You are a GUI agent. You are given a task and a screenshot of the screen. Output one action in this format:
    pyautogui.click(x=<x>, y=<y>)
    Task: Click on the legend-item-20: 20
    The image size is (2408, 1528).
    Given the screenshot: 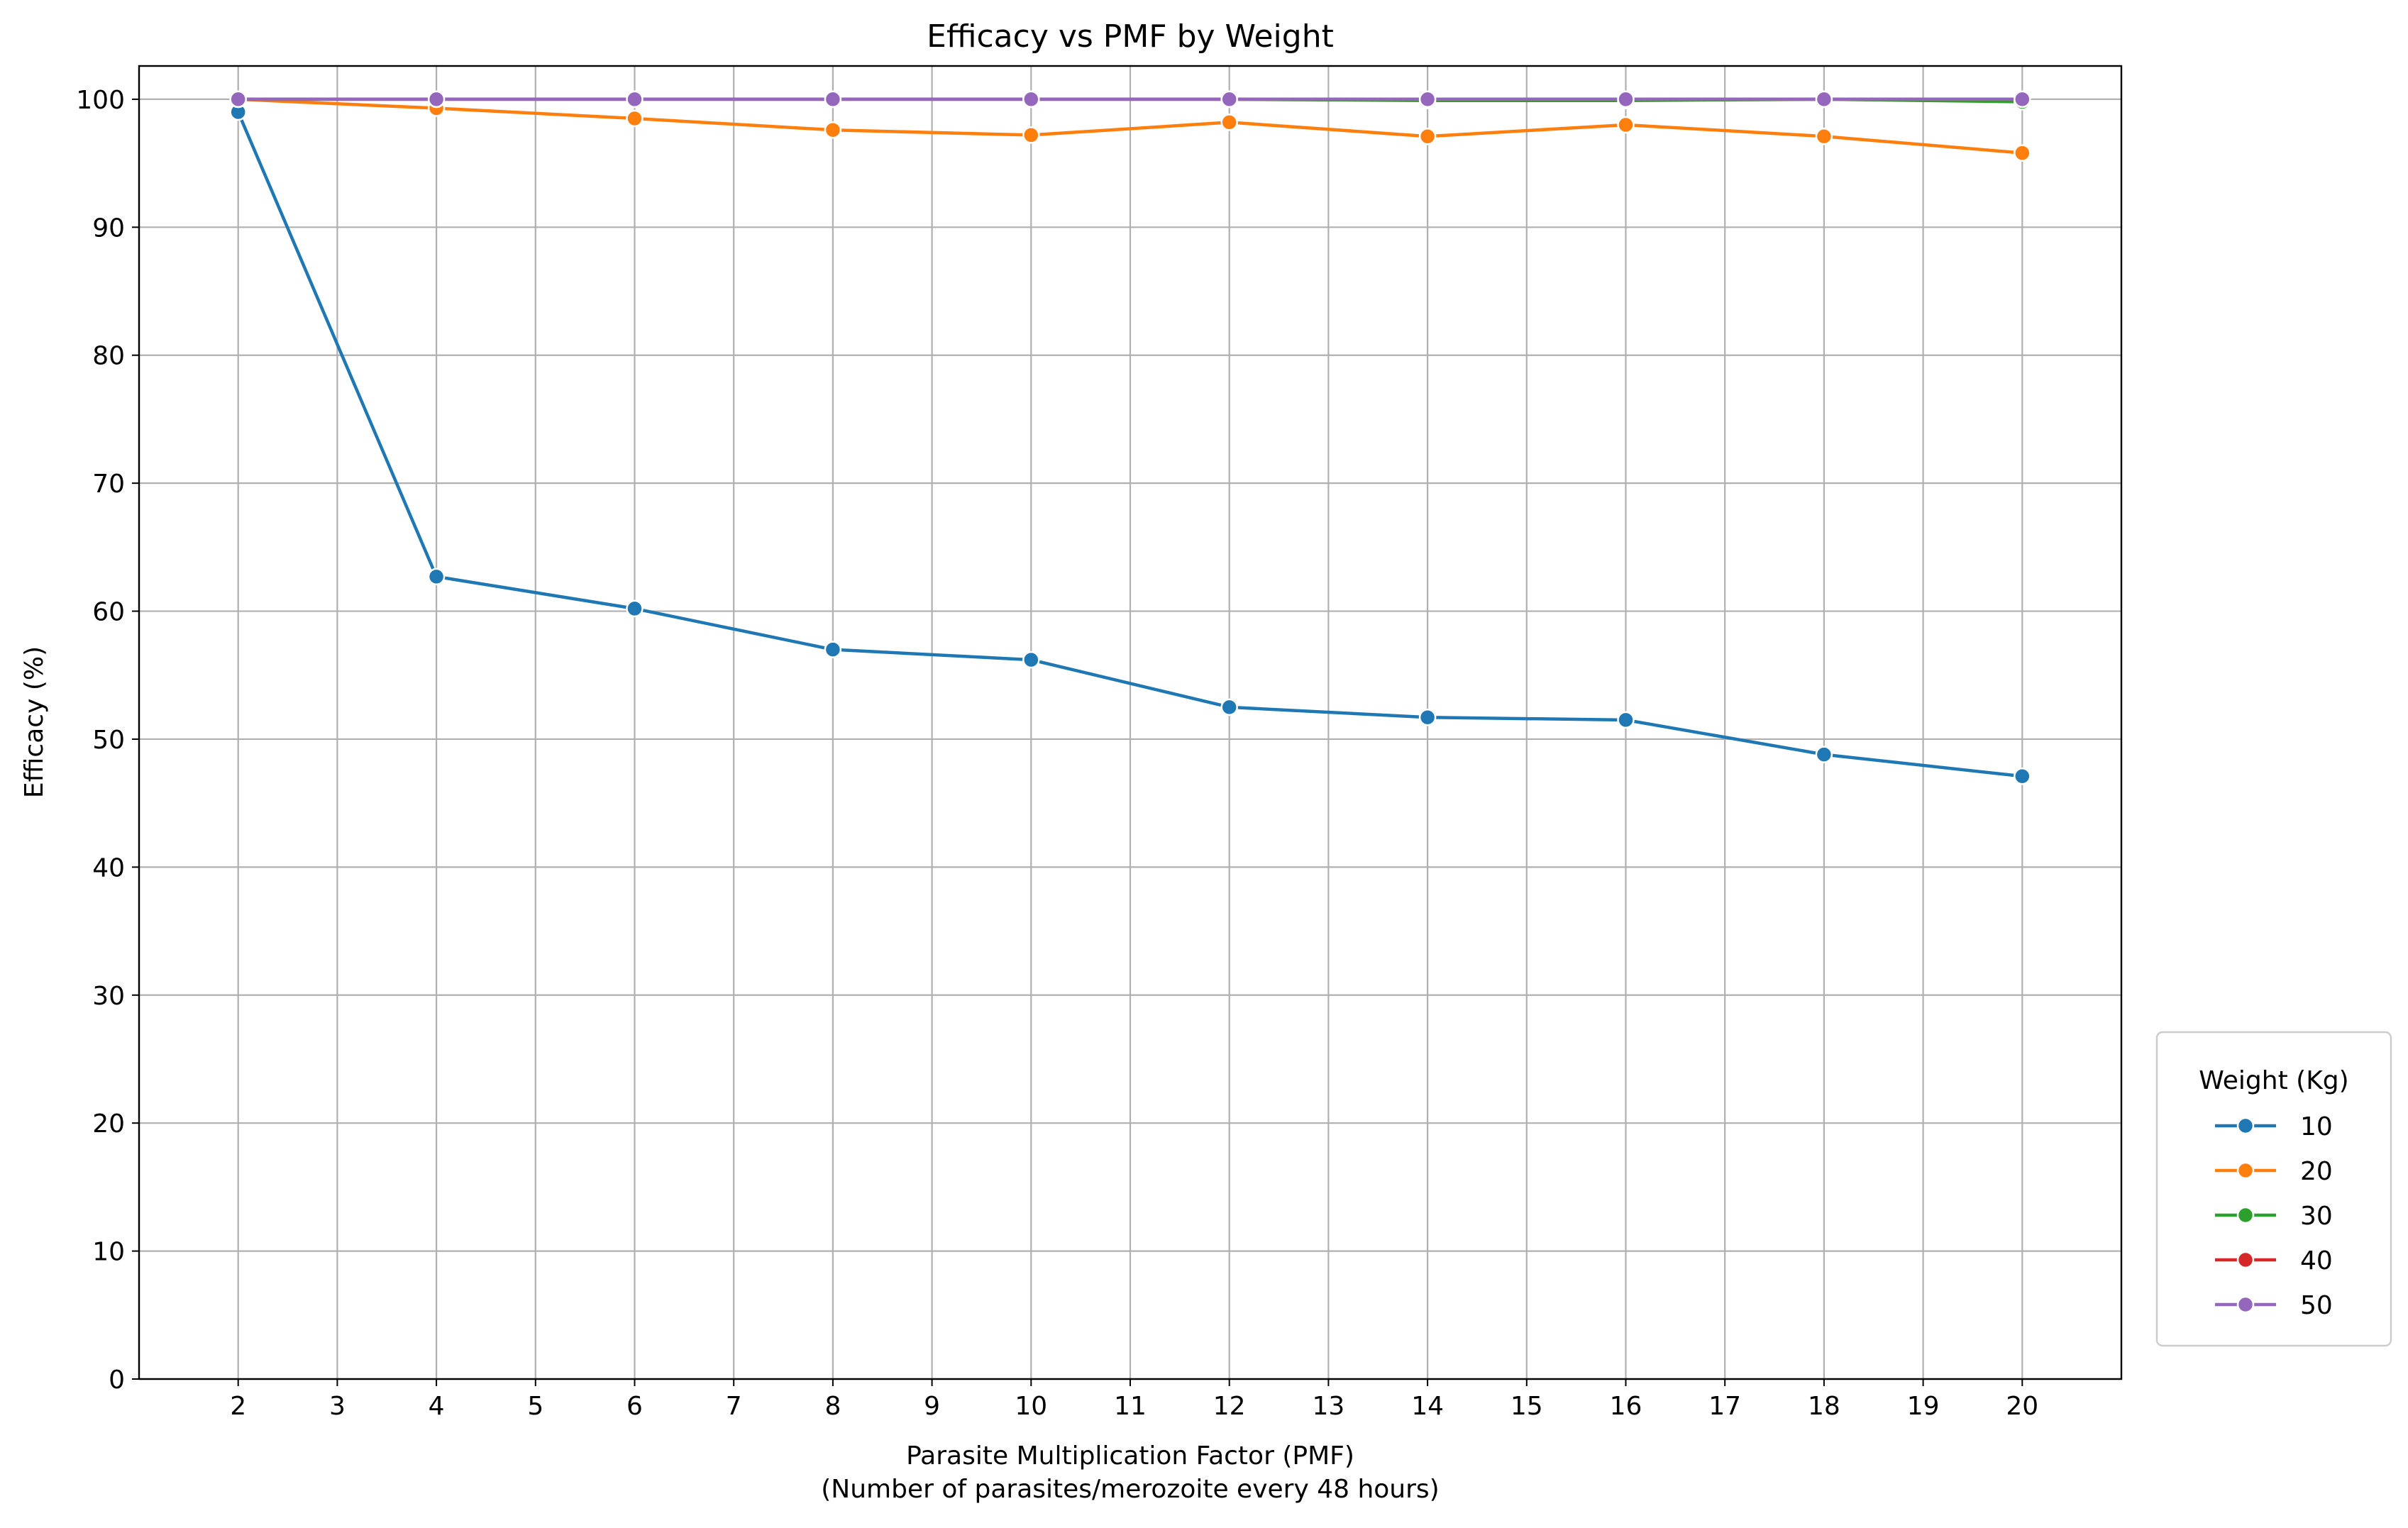 What is the action you would take?
    pyautogui.click(x=2274, y=1171)
    